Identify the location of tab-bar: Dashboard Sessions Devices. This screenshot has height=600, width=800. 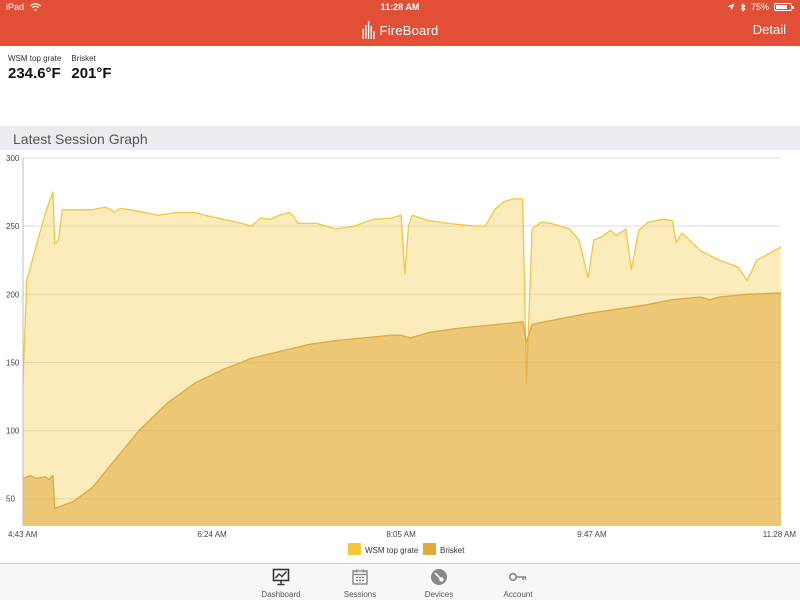
(400, 581).